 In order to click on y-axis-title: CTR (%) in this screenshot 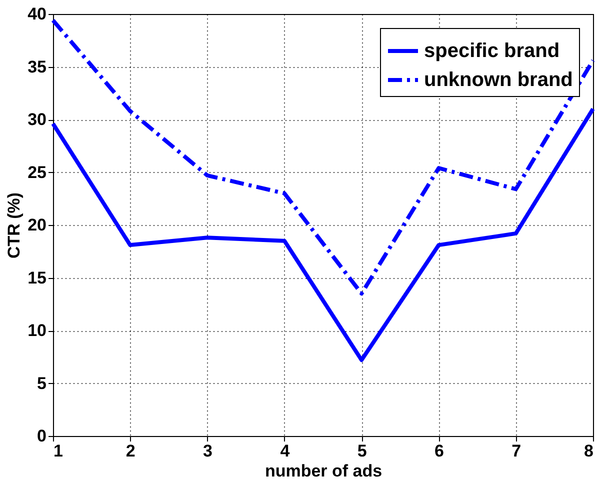, I will do `click(14, 225)`.